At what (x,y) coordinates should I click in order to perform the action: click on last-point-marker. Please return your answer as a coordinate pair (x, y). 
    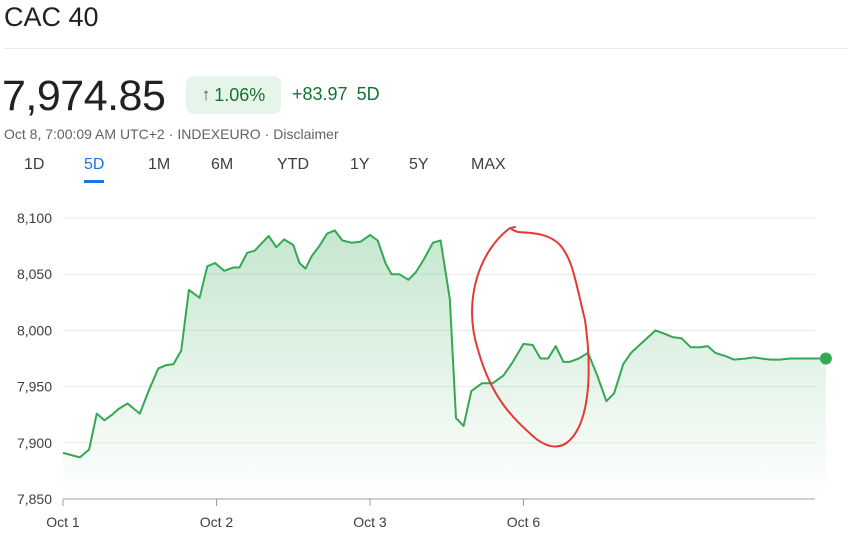
    Looking at the image, I should click on (825, 358).